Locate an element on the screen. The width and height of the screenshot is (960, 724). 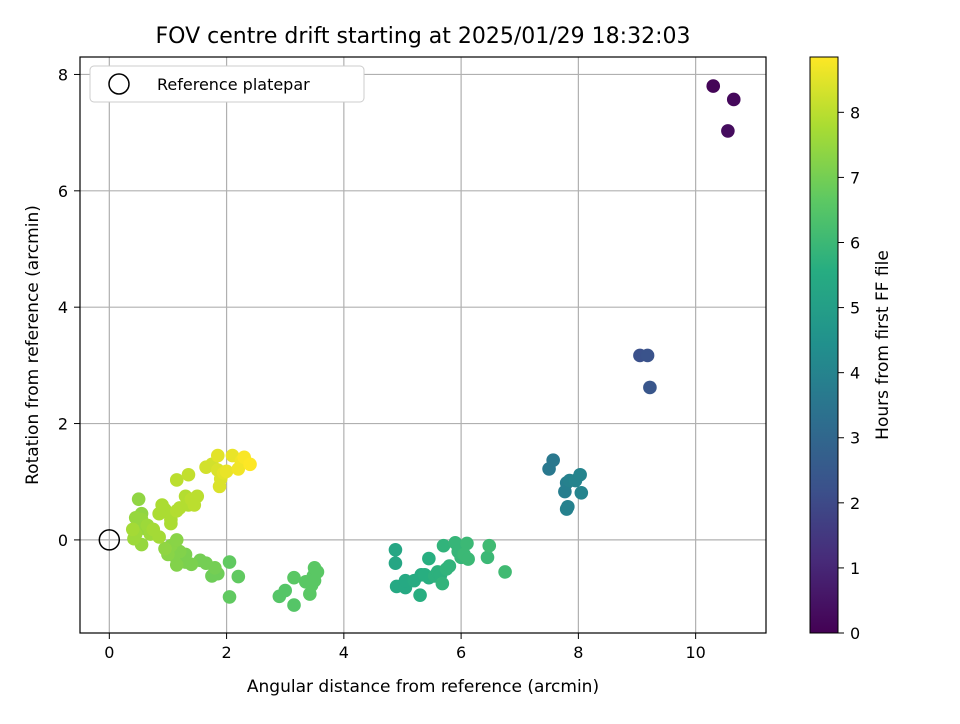
colorbar-tick-label: 1 is located at coordinates (855, 568).